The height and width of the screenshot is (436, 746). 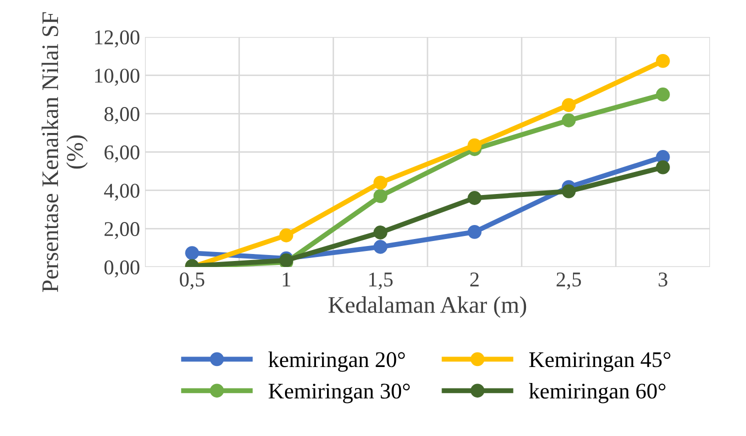 I want to click on y-tick-label: 10,00, so click(x=117, y=77).